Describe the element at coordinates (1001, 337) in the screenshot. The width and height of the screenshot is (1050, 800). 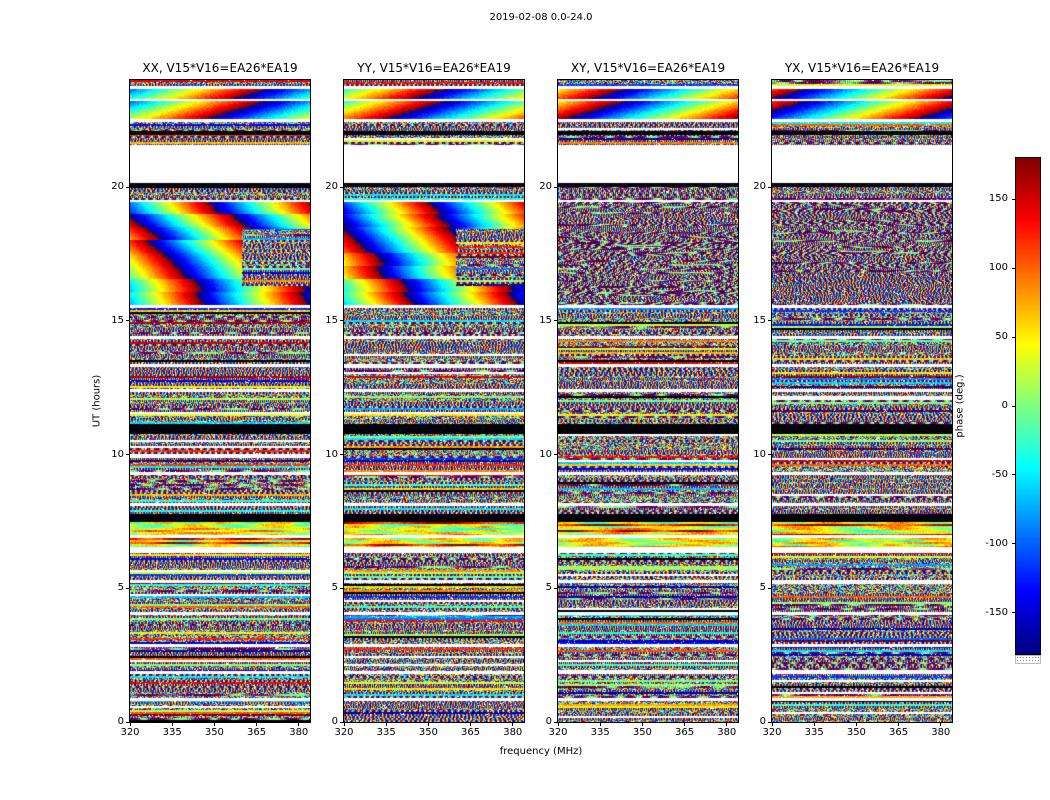
I see `colorbar-tick-label: 50` at that location.